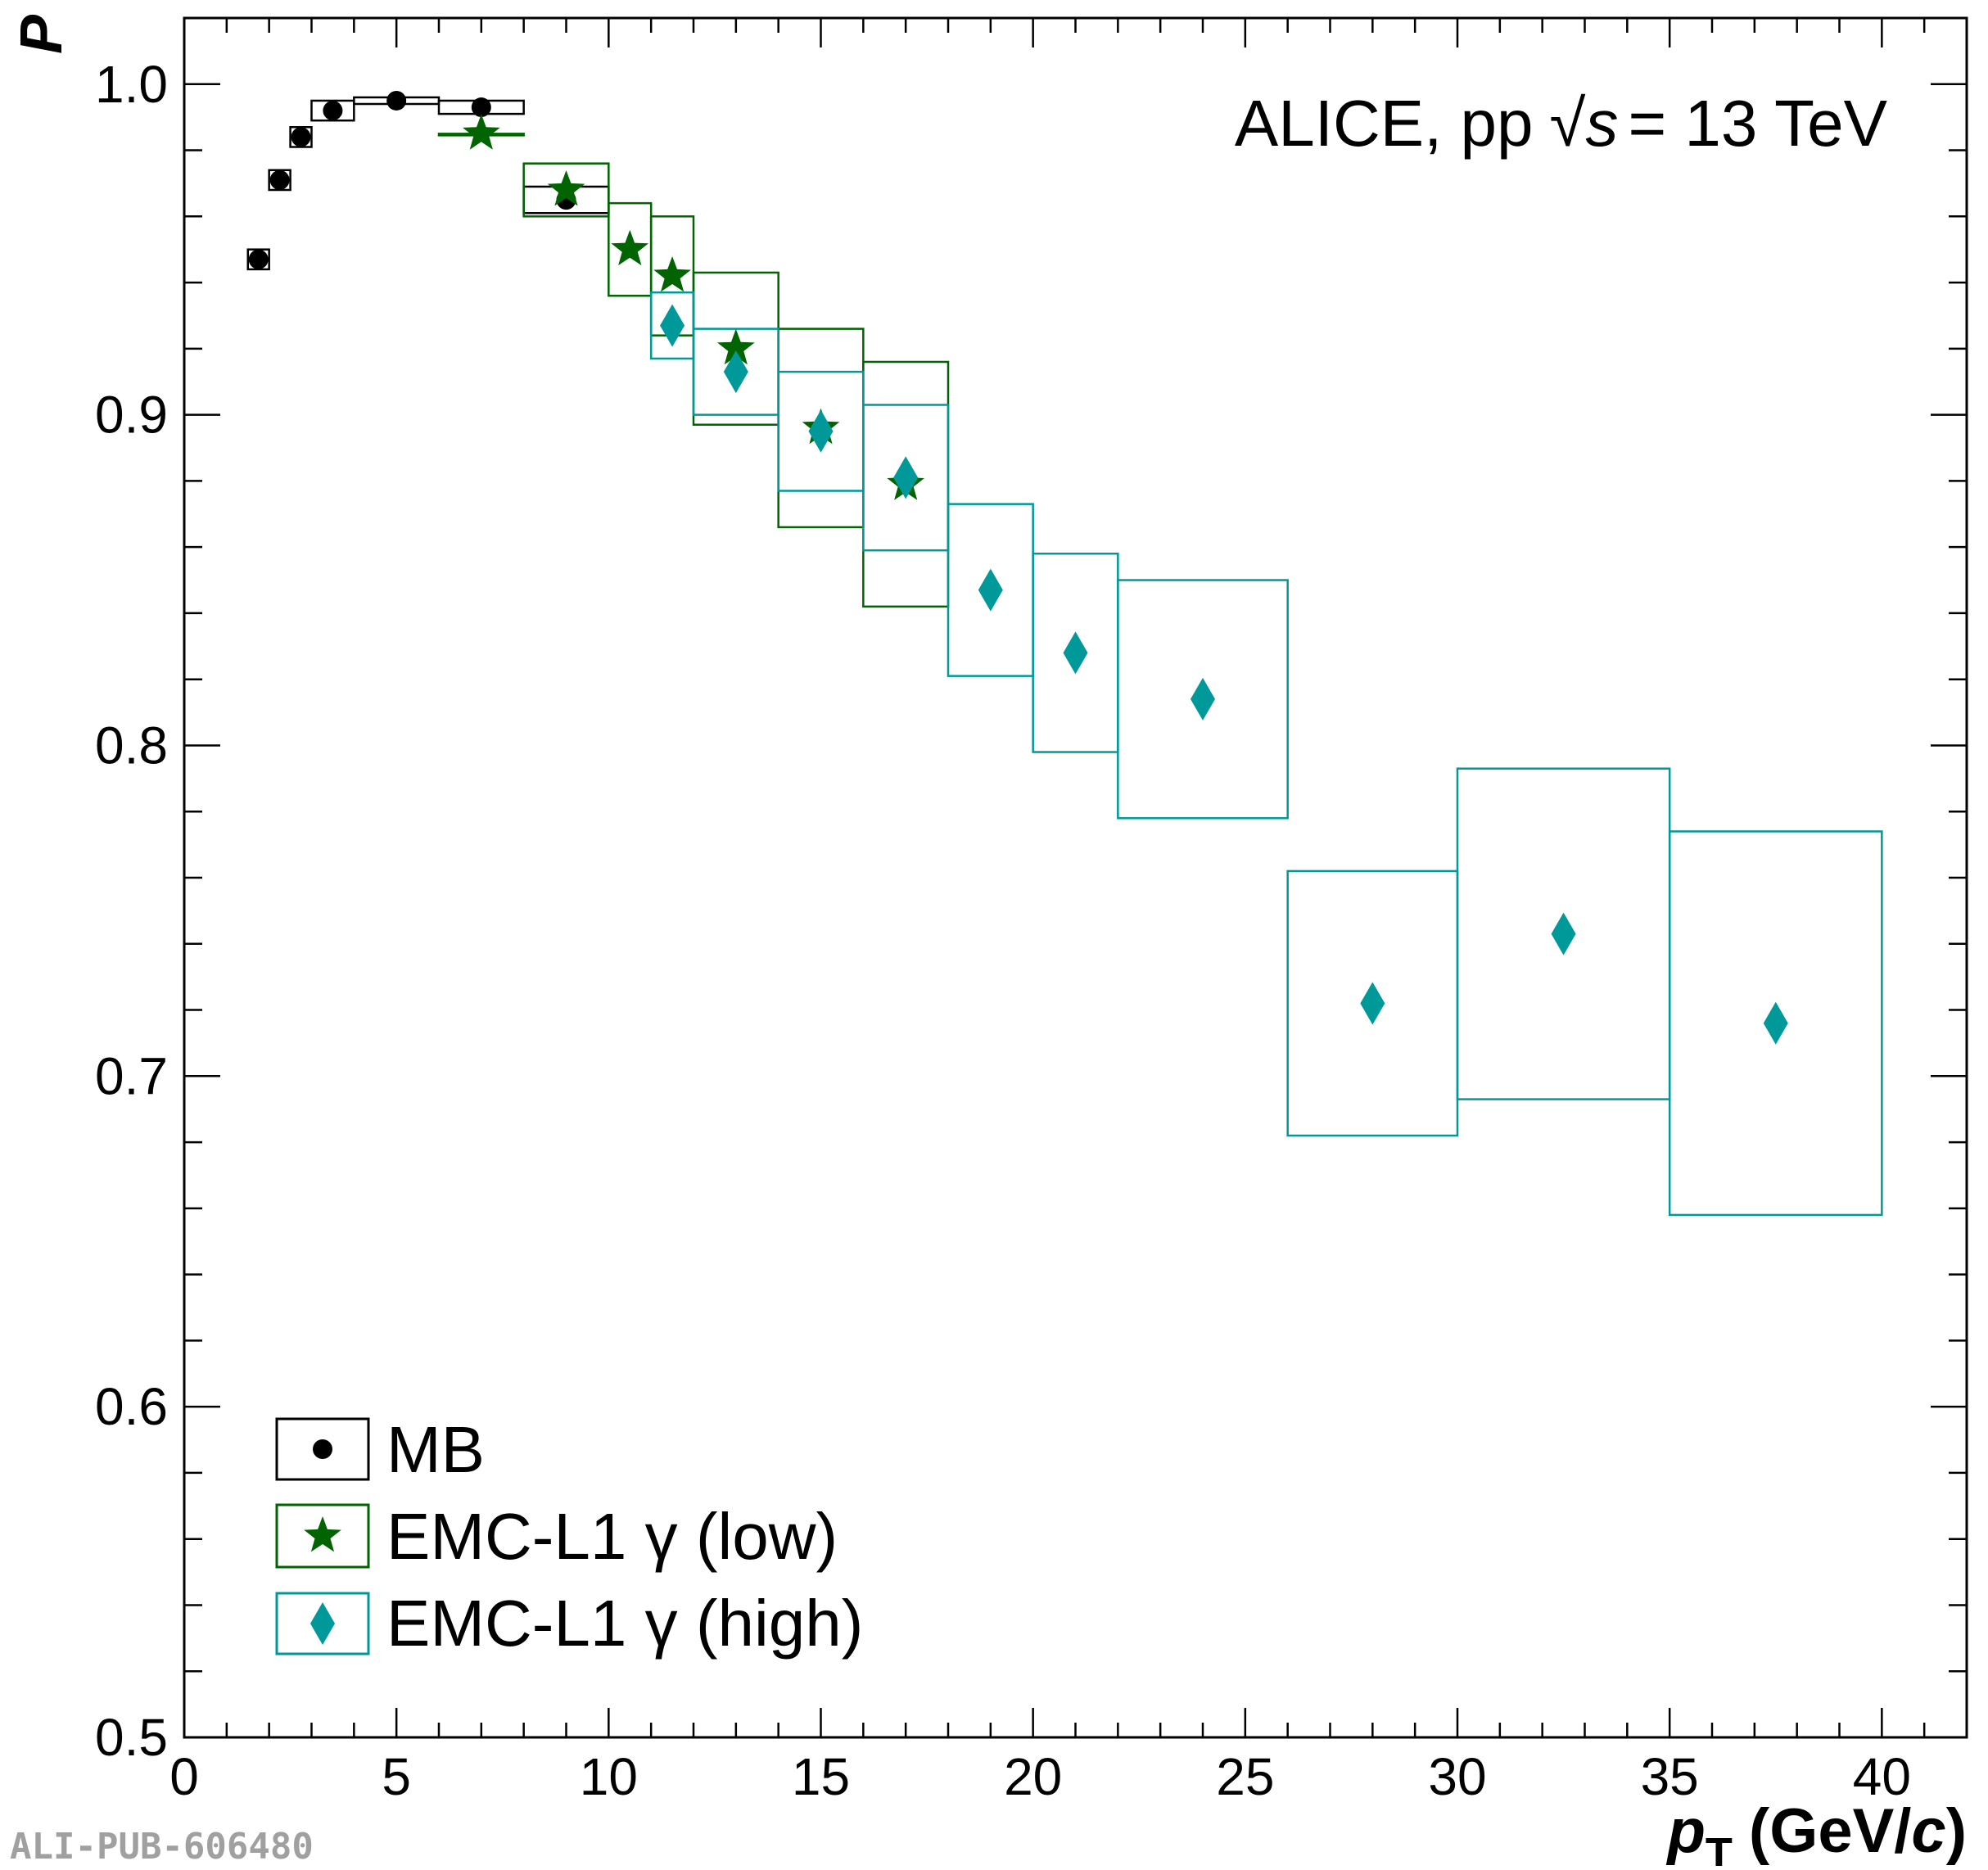 Image resolution: width=1988 pixels, height=1870 pixels. I want to click on sys-box-emc-low, so click(566, 190).